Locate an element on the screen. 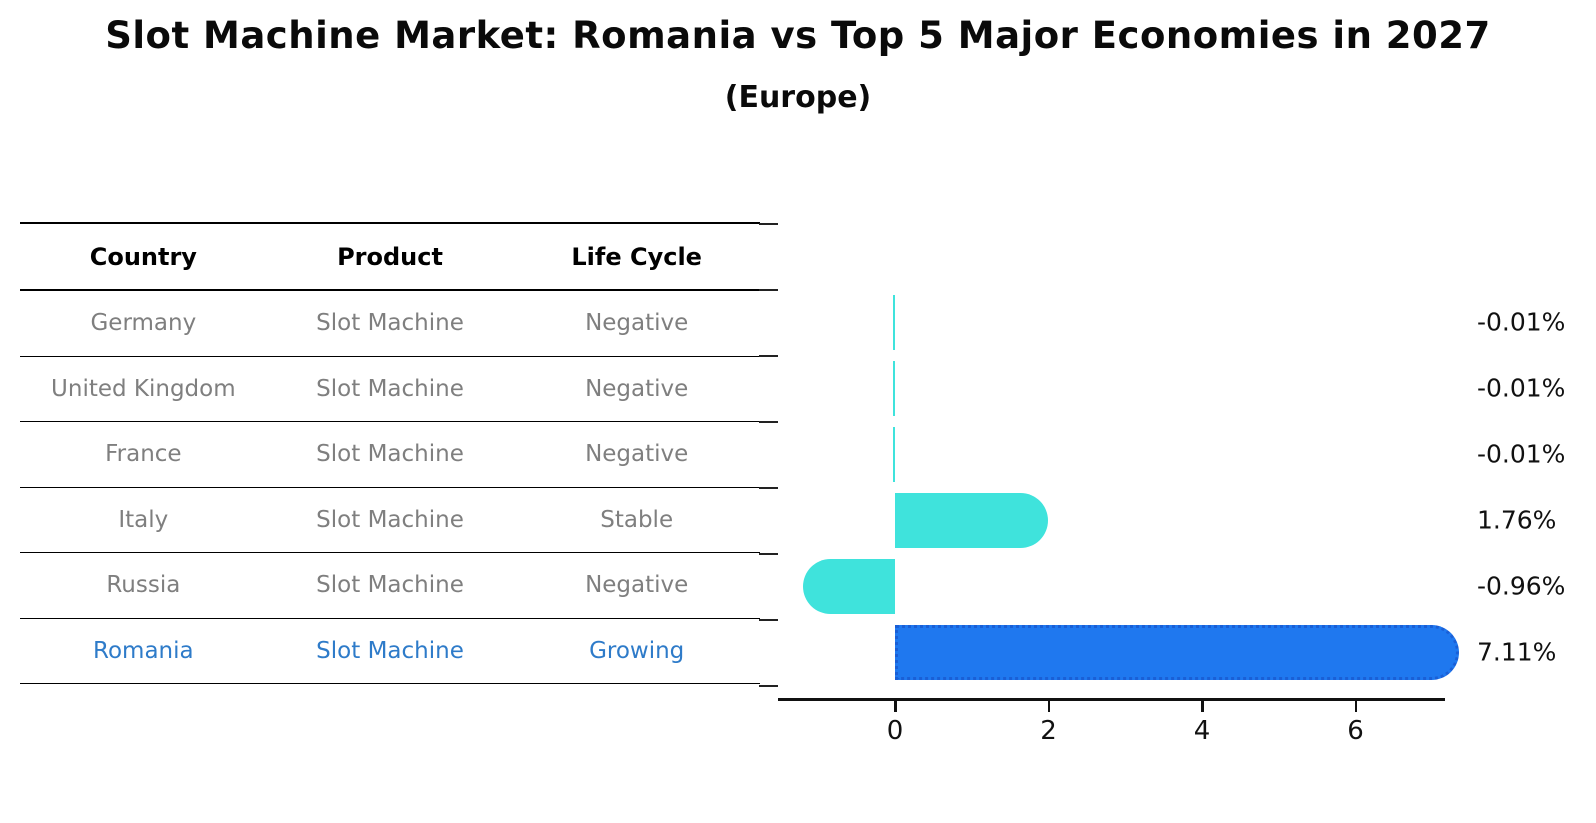 The width and height of the screenshot is (1596, 823). bar-germany is located at coordinates (894, 322).